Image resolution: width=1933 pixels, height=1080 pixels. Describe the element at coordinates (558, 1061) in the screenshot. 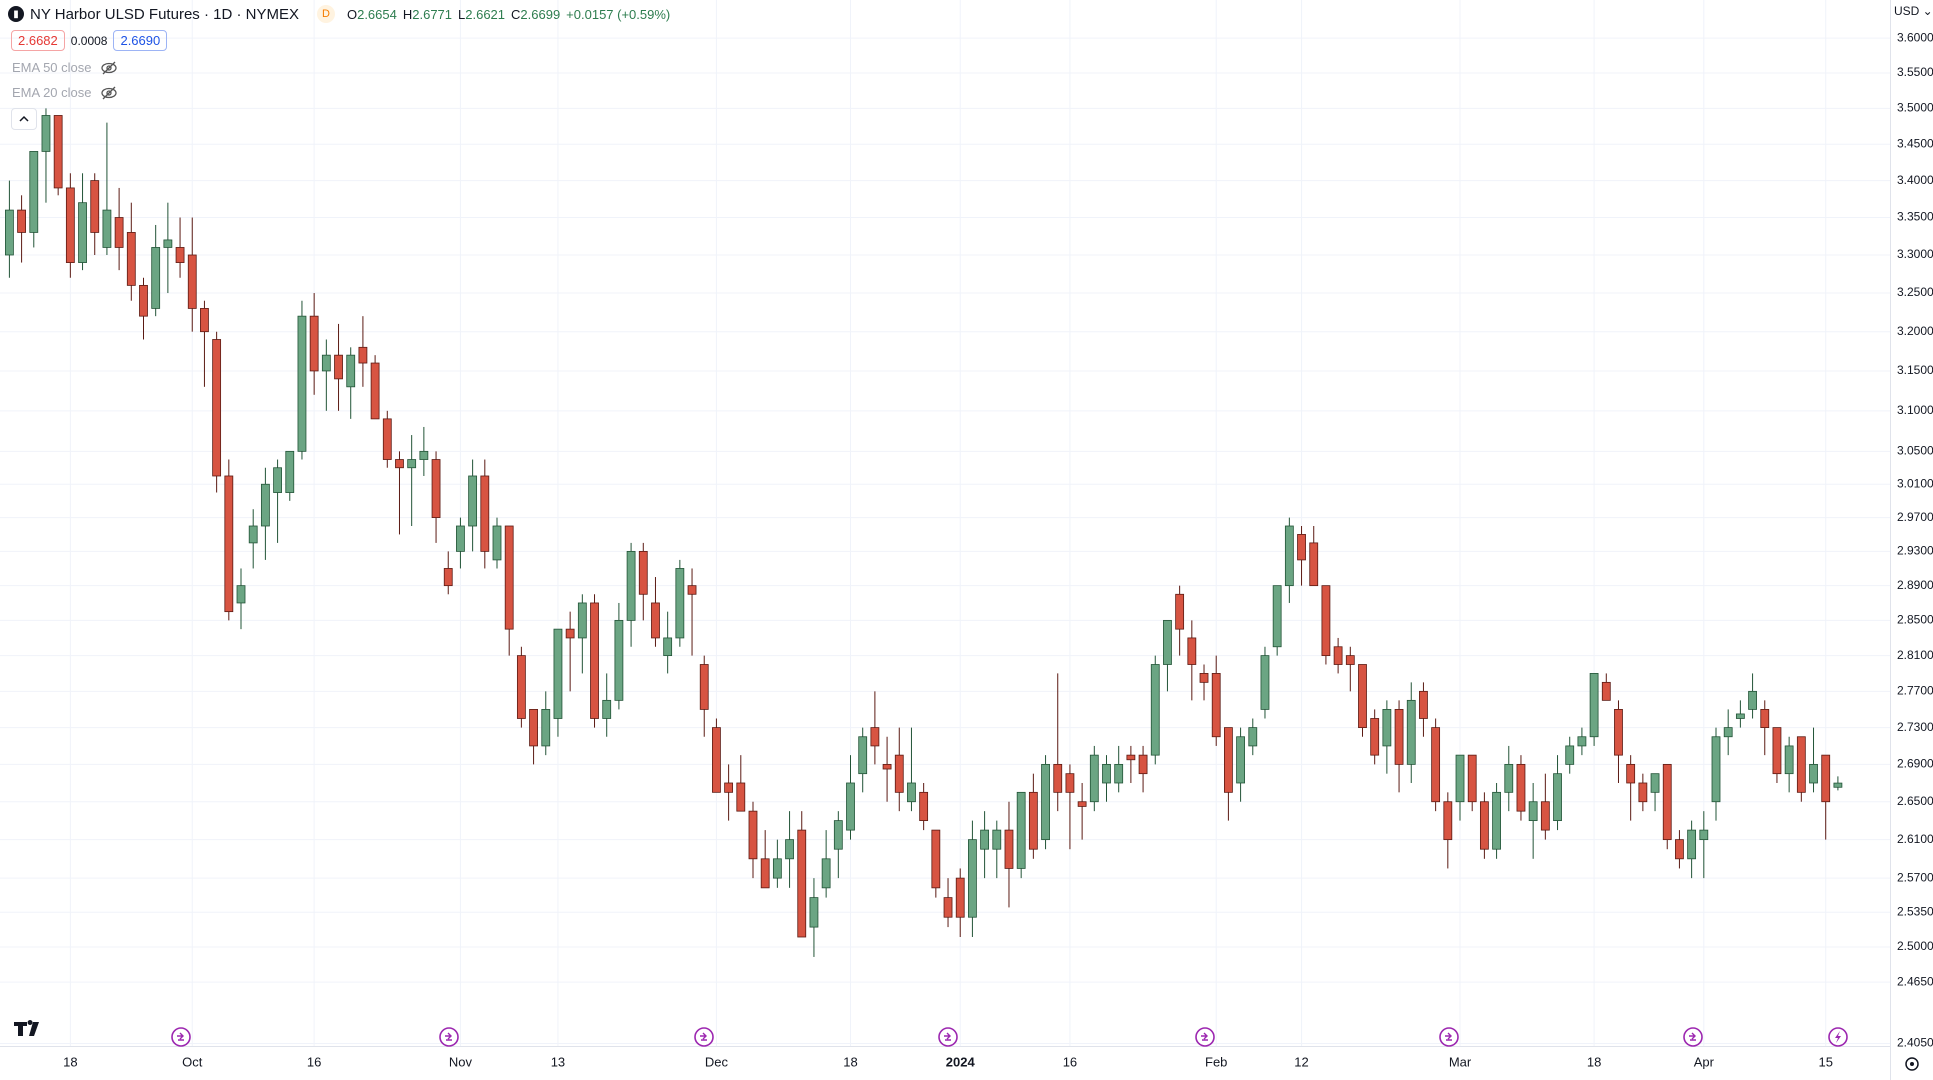

I see `x-tick-label: 13` at that location.